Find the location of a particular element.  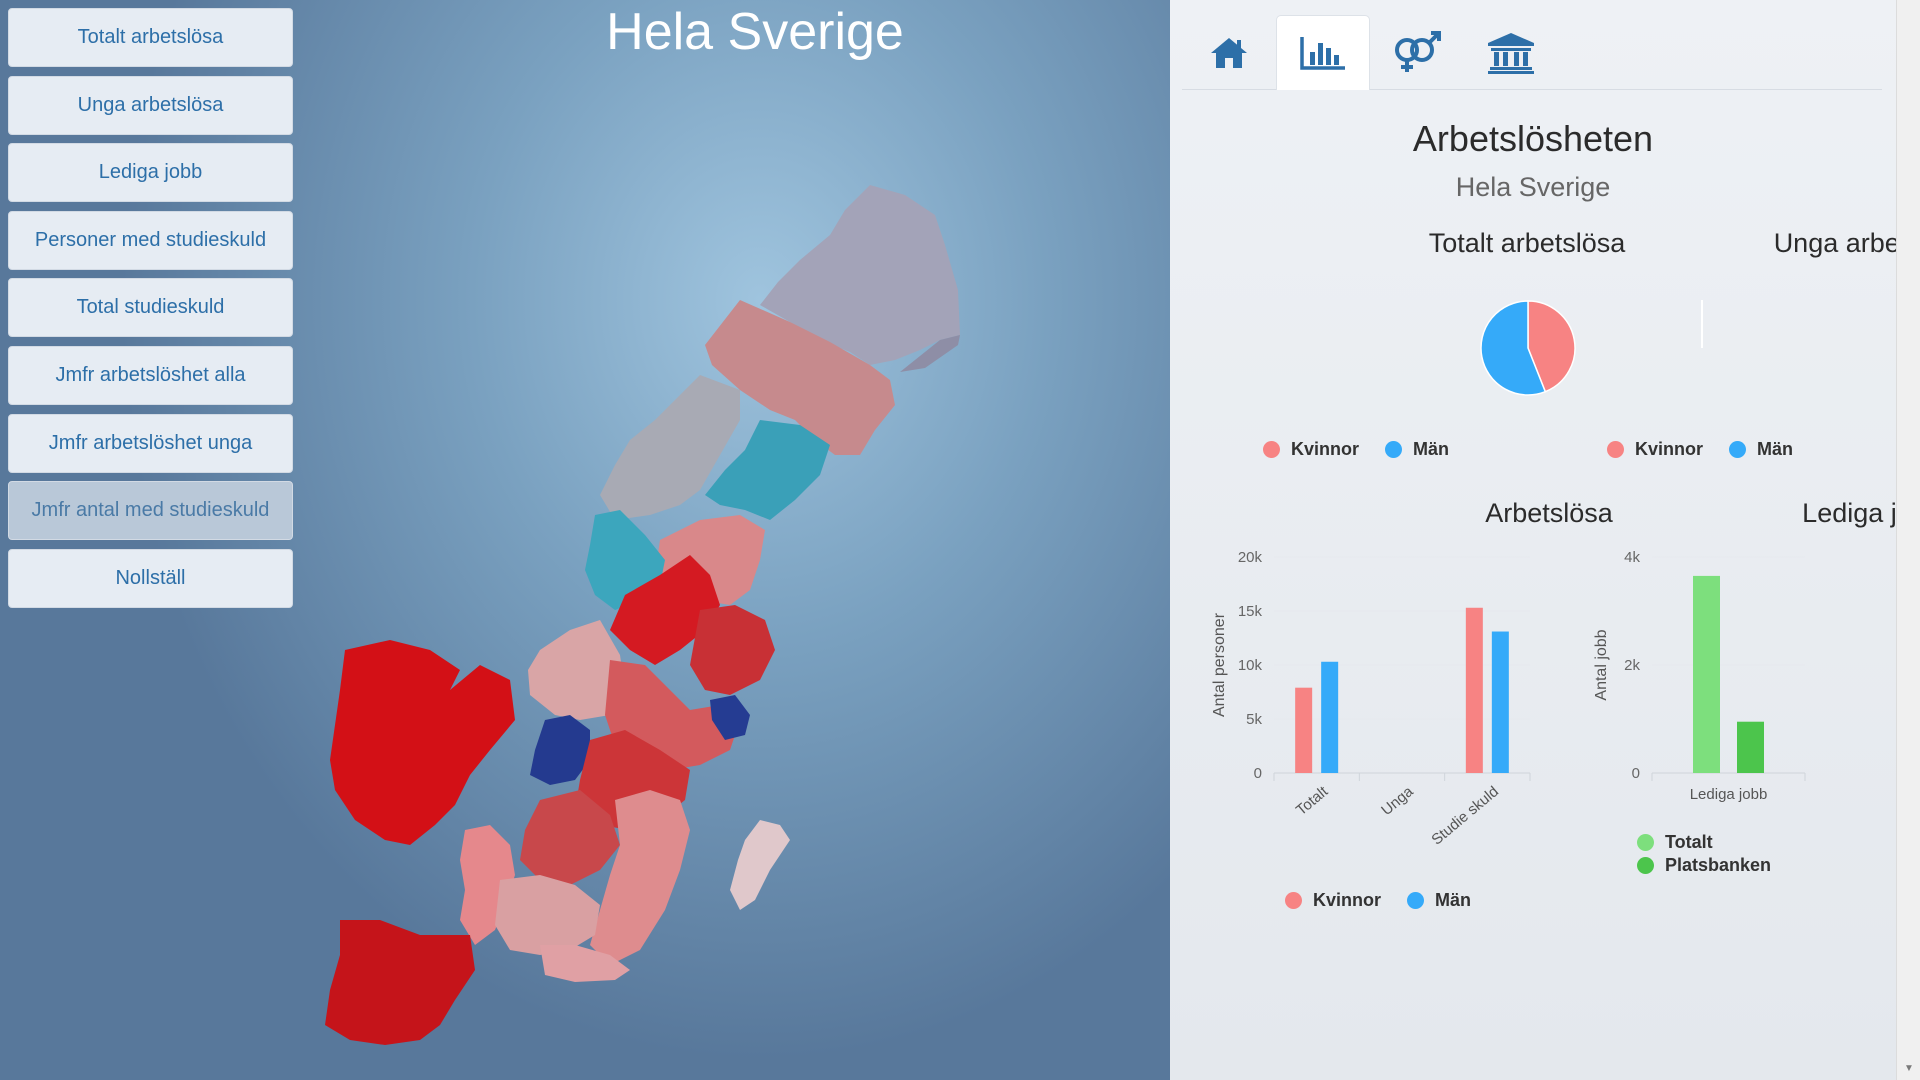

map-title: Hela Sverige is located at coordinates (755, 32).